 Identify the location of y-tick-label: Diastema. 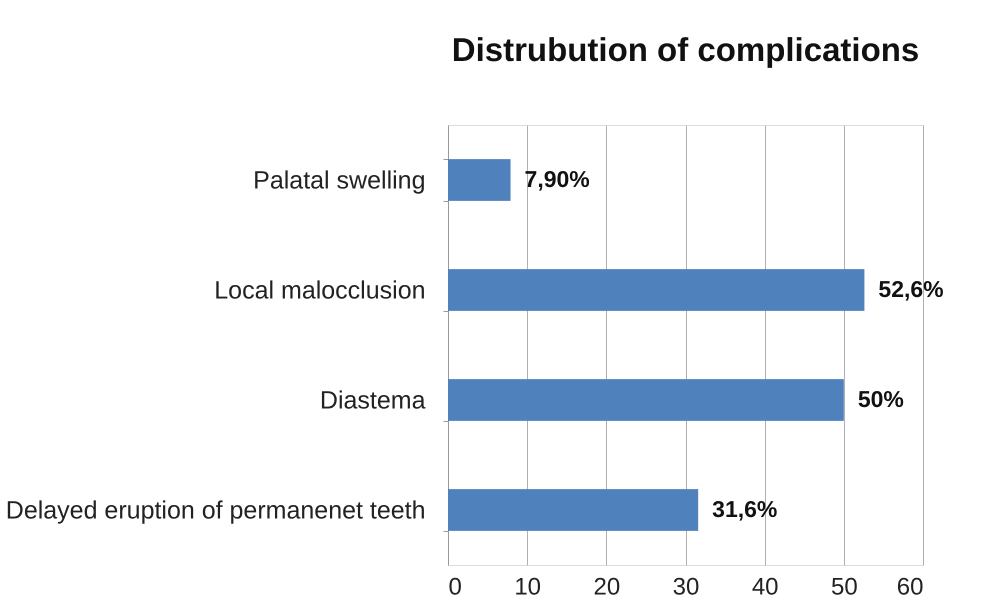
(373, 400).